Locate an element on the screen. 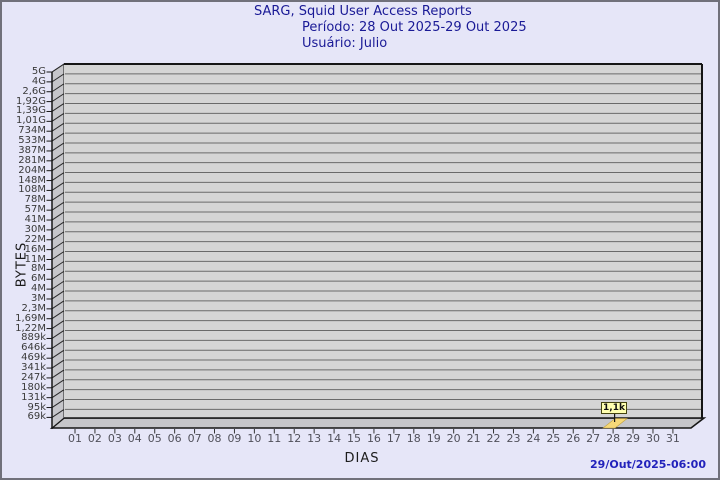 The image size is (720, 480). data-bar is located at coordinates (615, 423).